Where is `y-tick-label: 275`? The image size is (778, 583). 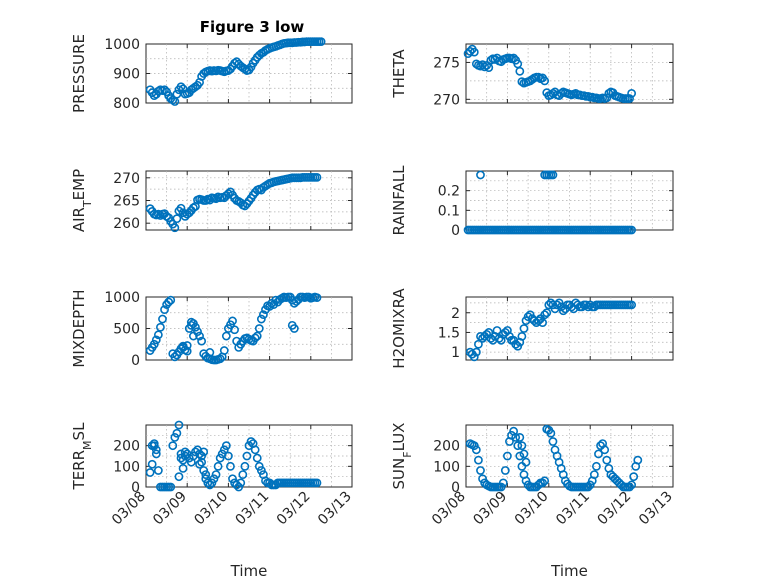 y-tick-label: 275 is located at coordinates (446, 63).